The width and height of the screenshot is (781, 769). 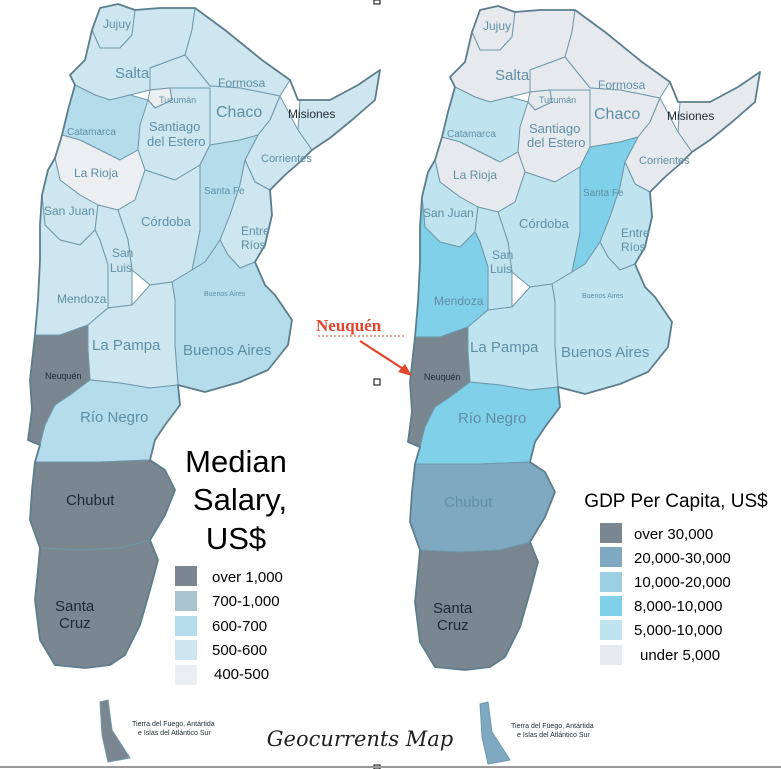 I want to click on annotation-arrow-head, so click(x=405, y=370).